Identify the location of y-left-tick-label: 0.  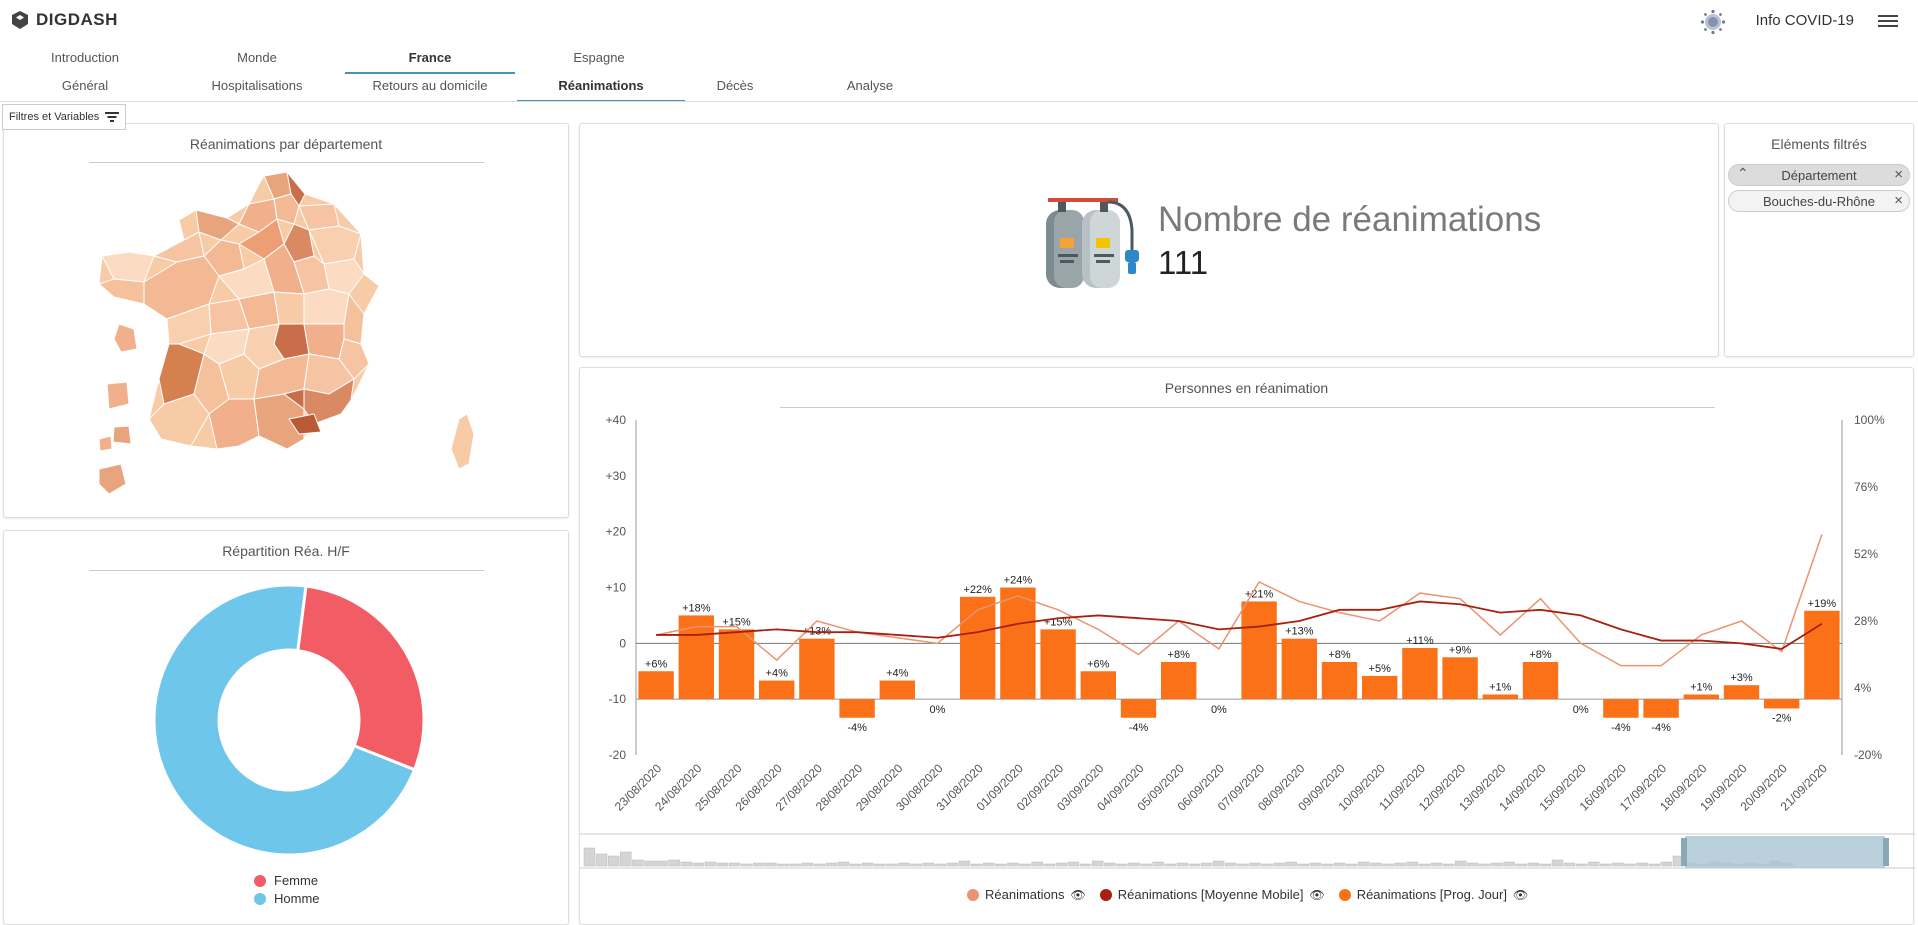
(622, 643).